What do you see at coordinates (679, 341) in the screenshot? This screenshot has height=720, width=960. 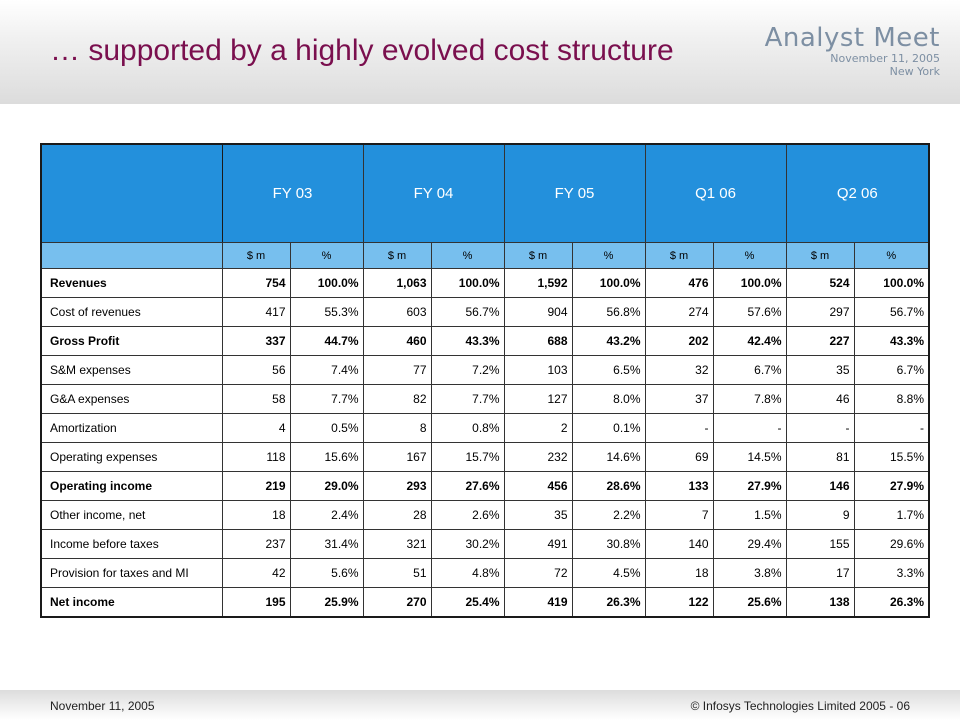 I see `amount-cell: 202` at bounding box center [679, 341].